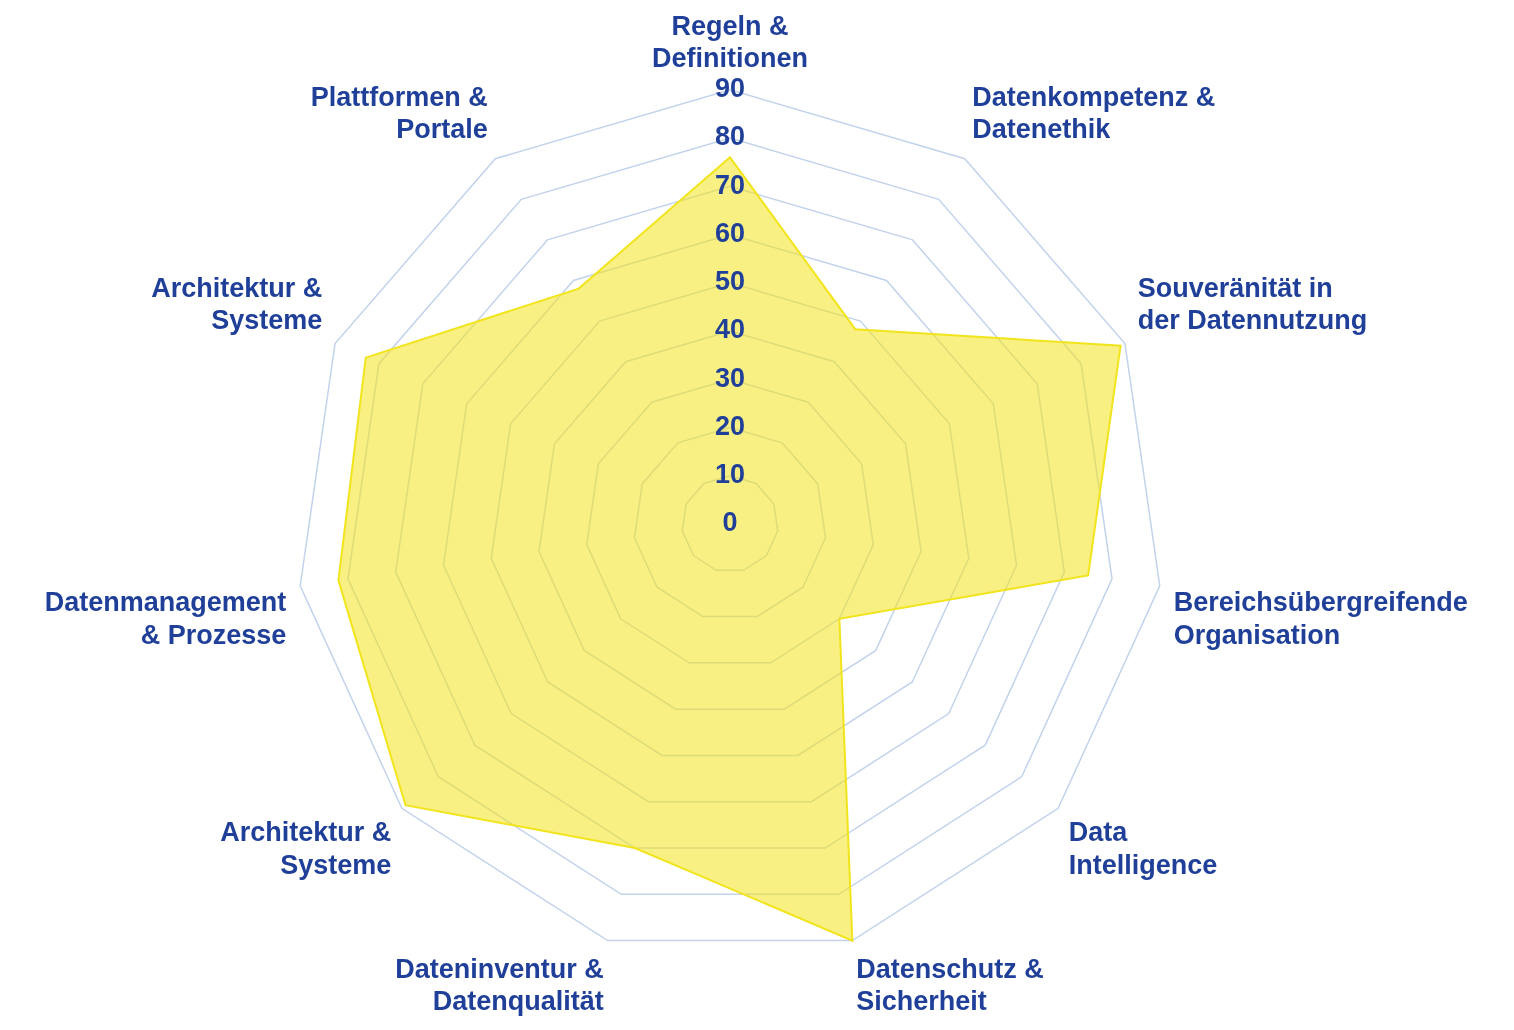  What do you see at coordinates (1143, 848) in the screenshot?
I see `spoke-label: Data Intelligence` at bounding box center [1143, 848].